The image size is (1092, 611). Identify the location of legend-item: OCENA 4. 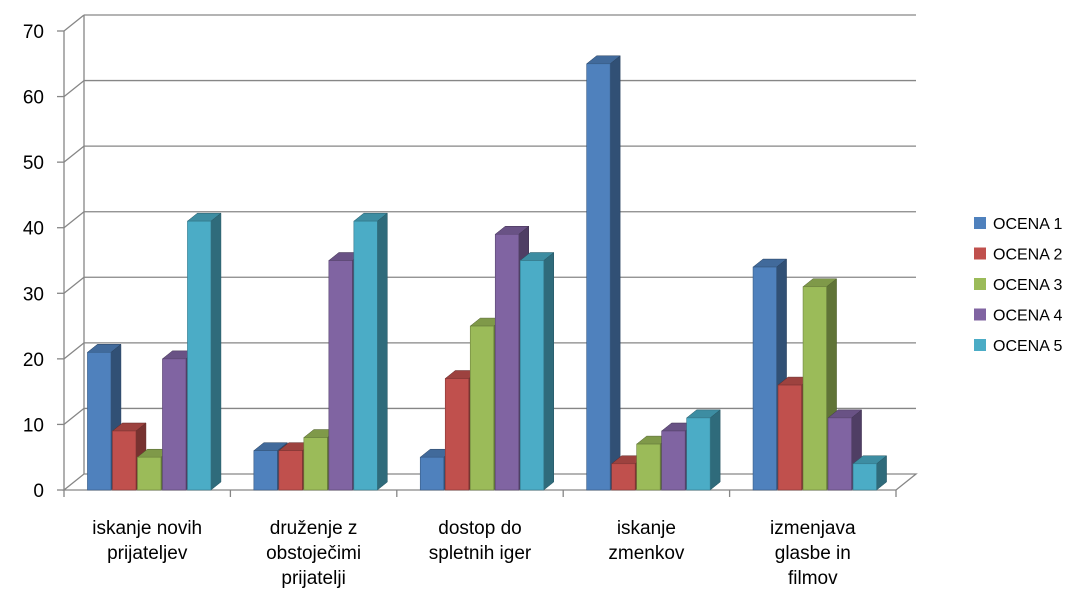
(1018, 316).